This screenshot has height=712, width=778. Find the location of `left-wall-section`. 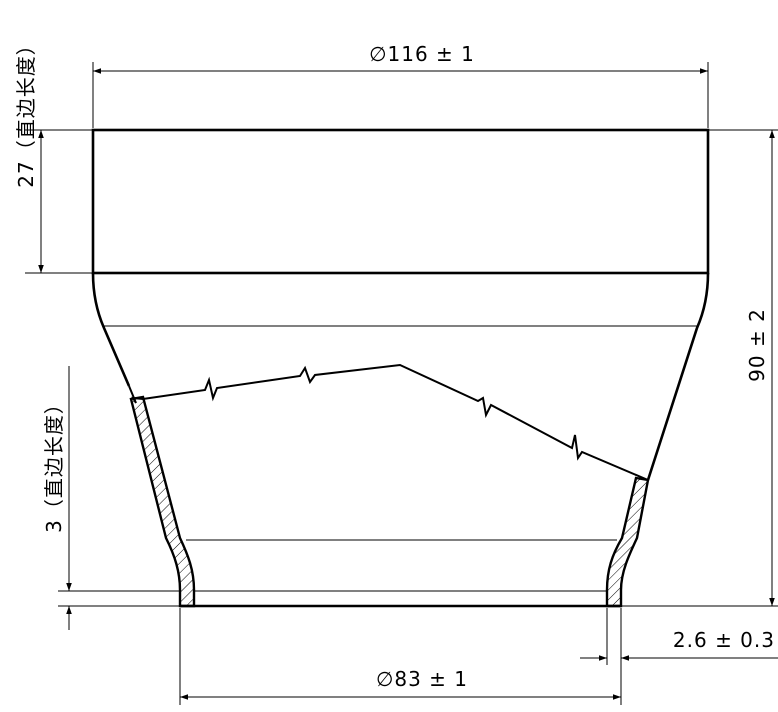

left-wall-section is located at coordinates (162, 501).